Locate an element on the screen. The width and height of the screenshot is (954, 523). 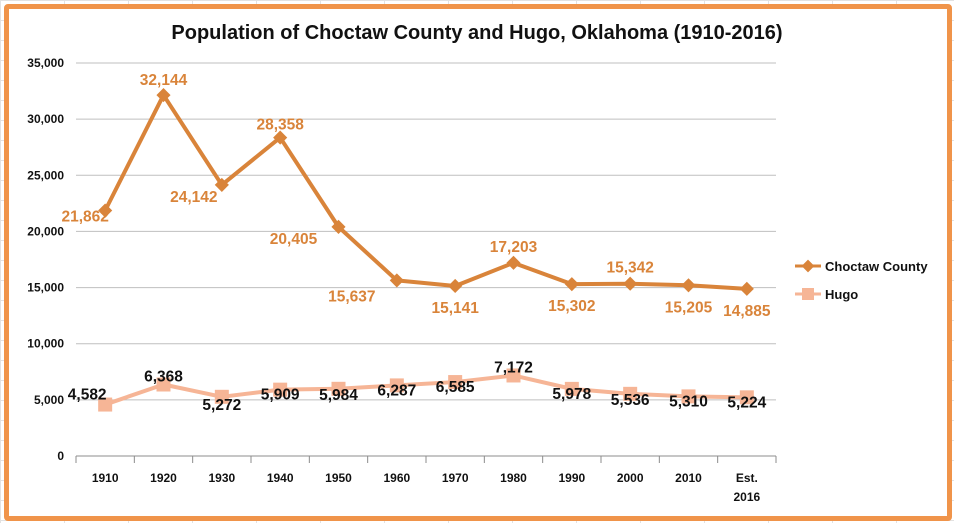
data-label: 17,203 is located at coordinates (514, 247).